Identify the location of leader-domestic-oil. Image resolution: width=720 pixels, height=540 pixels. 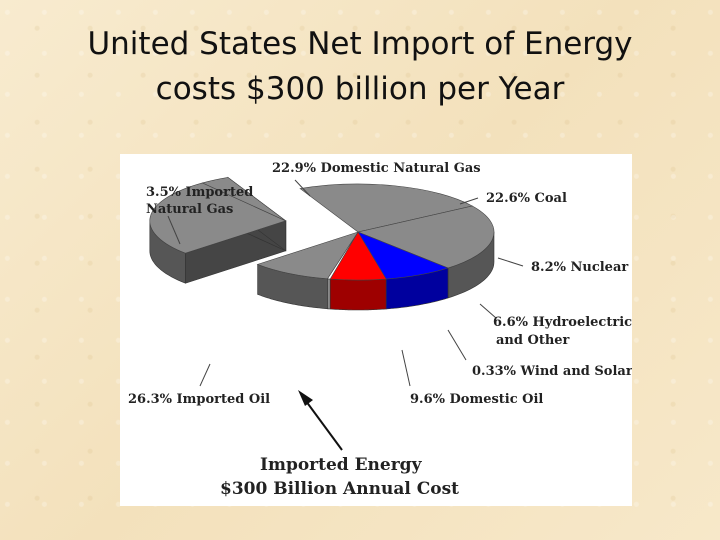
(406, 368).